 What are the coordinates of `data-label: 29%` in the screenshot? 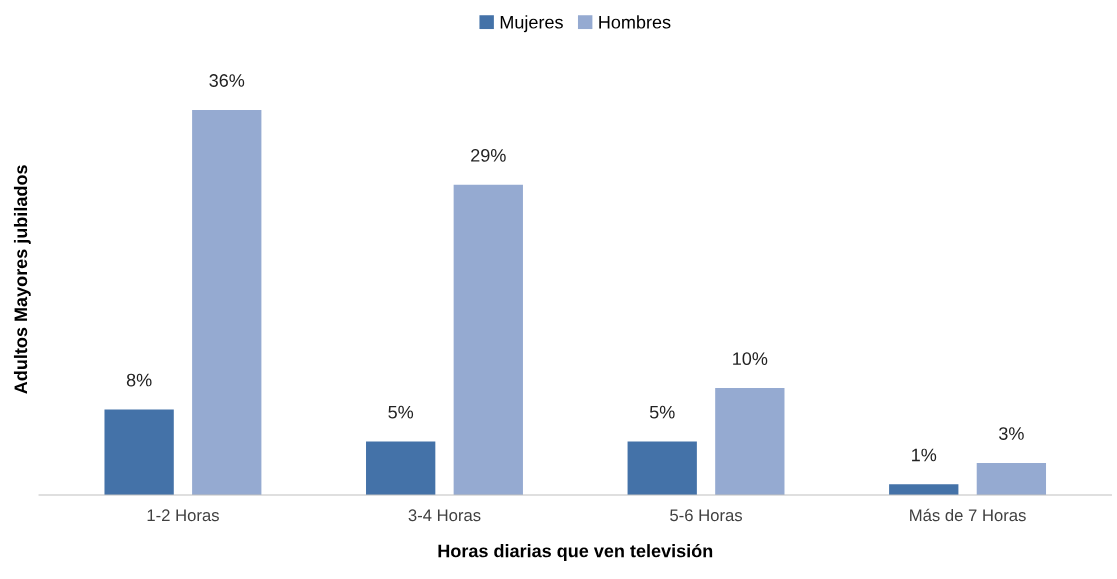 It's located at (488, 155).